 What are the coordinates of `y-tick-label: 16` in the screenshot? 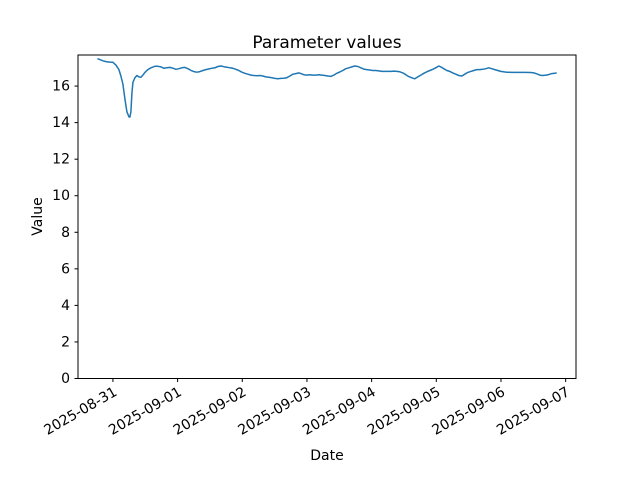 It's located at (61, 87).